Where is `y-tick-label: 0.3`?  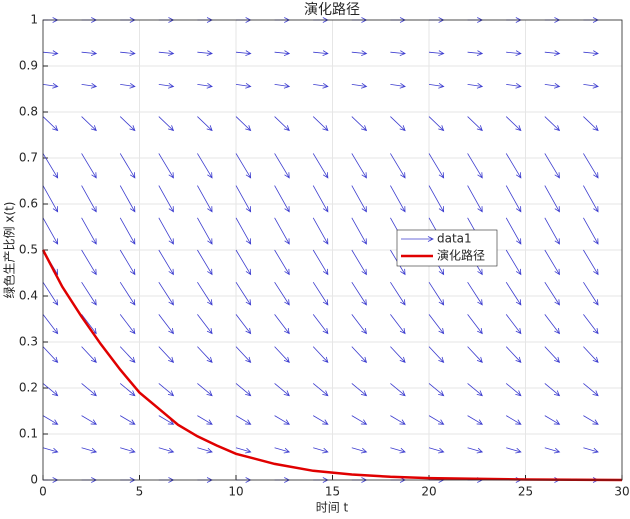
y-tick-label: 0.3 is located at coordinates (28, 342).